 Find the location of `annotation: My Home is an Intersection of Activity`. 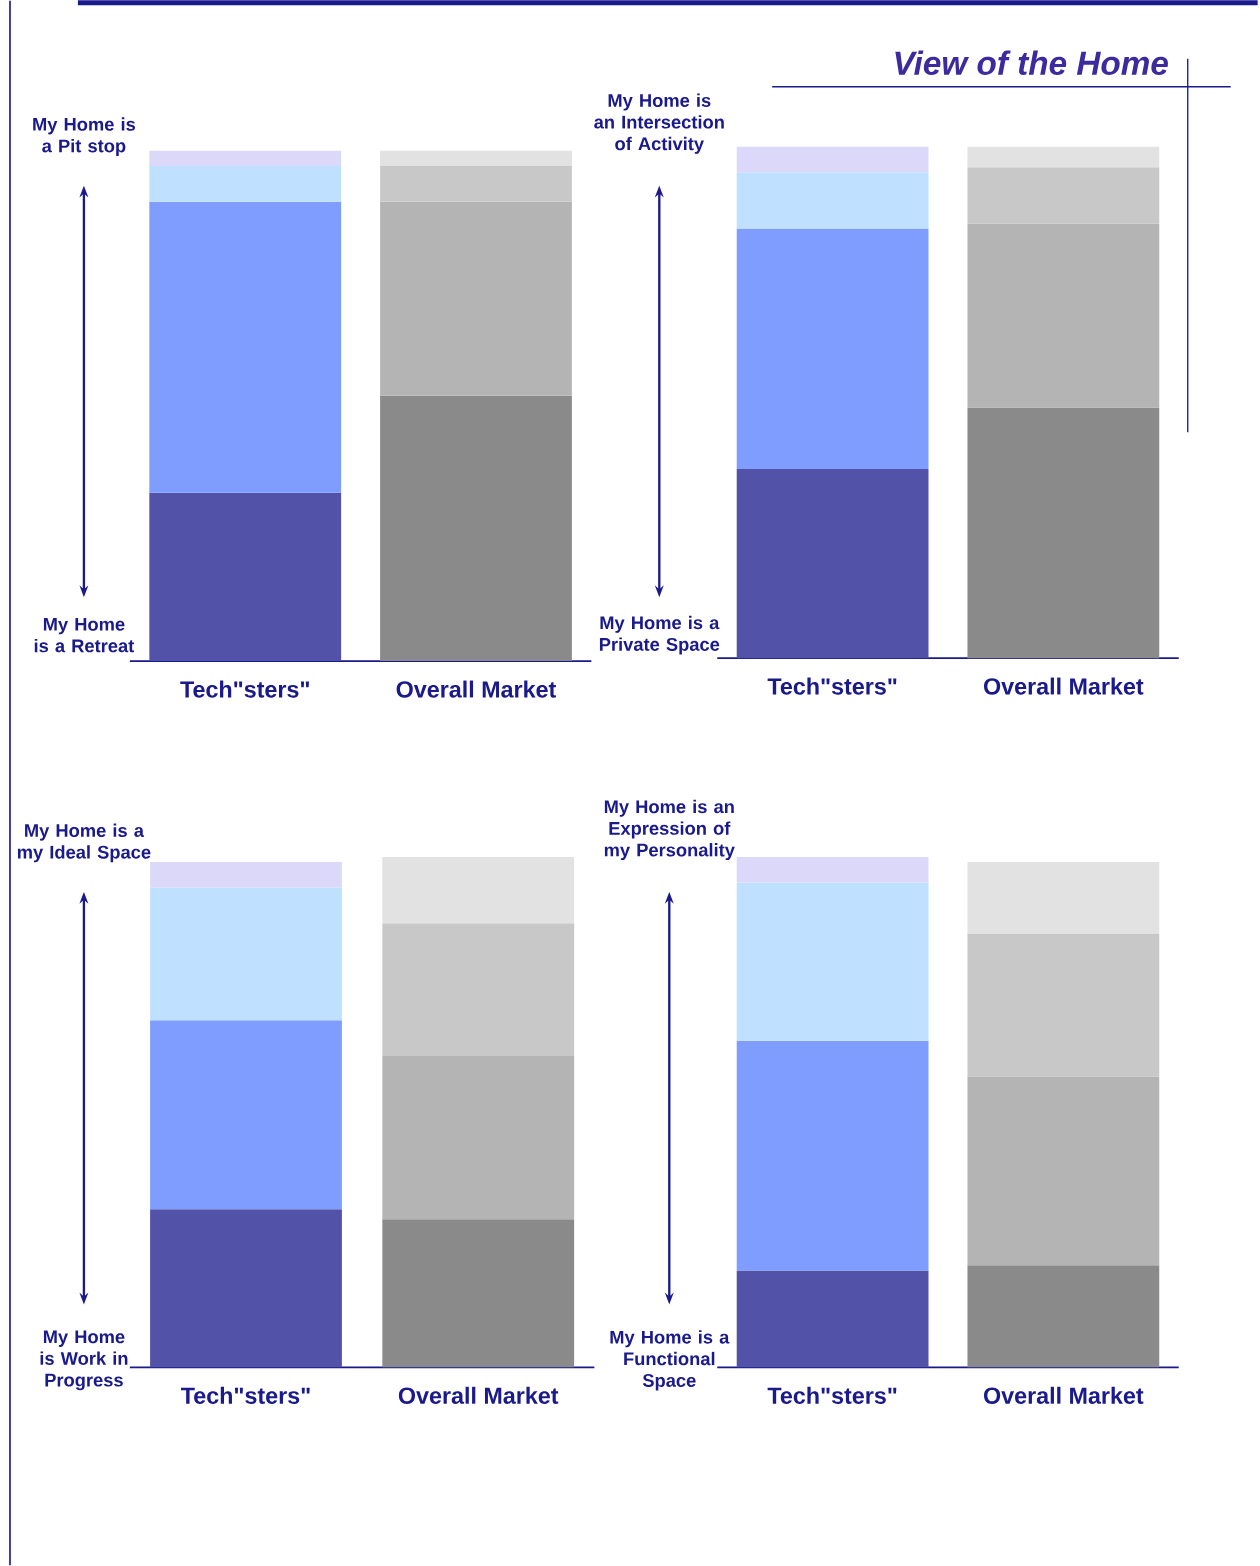

annotation: My Home is an Intersection of Activity is located at coordinates (659, 123).